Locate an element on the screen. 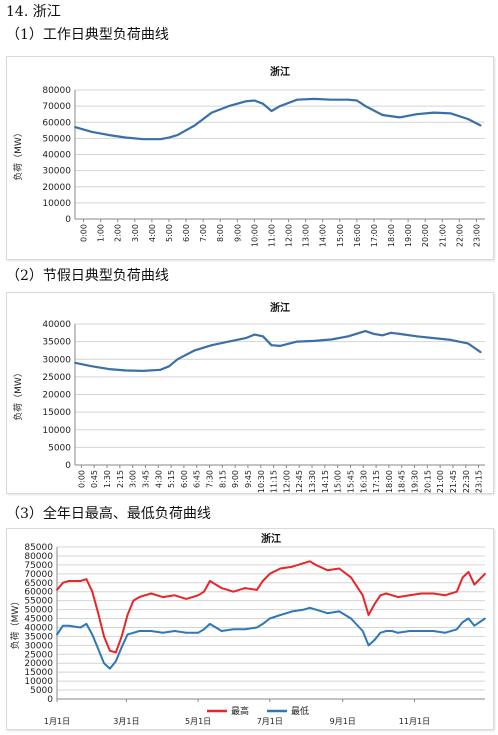 The image size is (498, 735). series-line is located at coordinates (278, 351).